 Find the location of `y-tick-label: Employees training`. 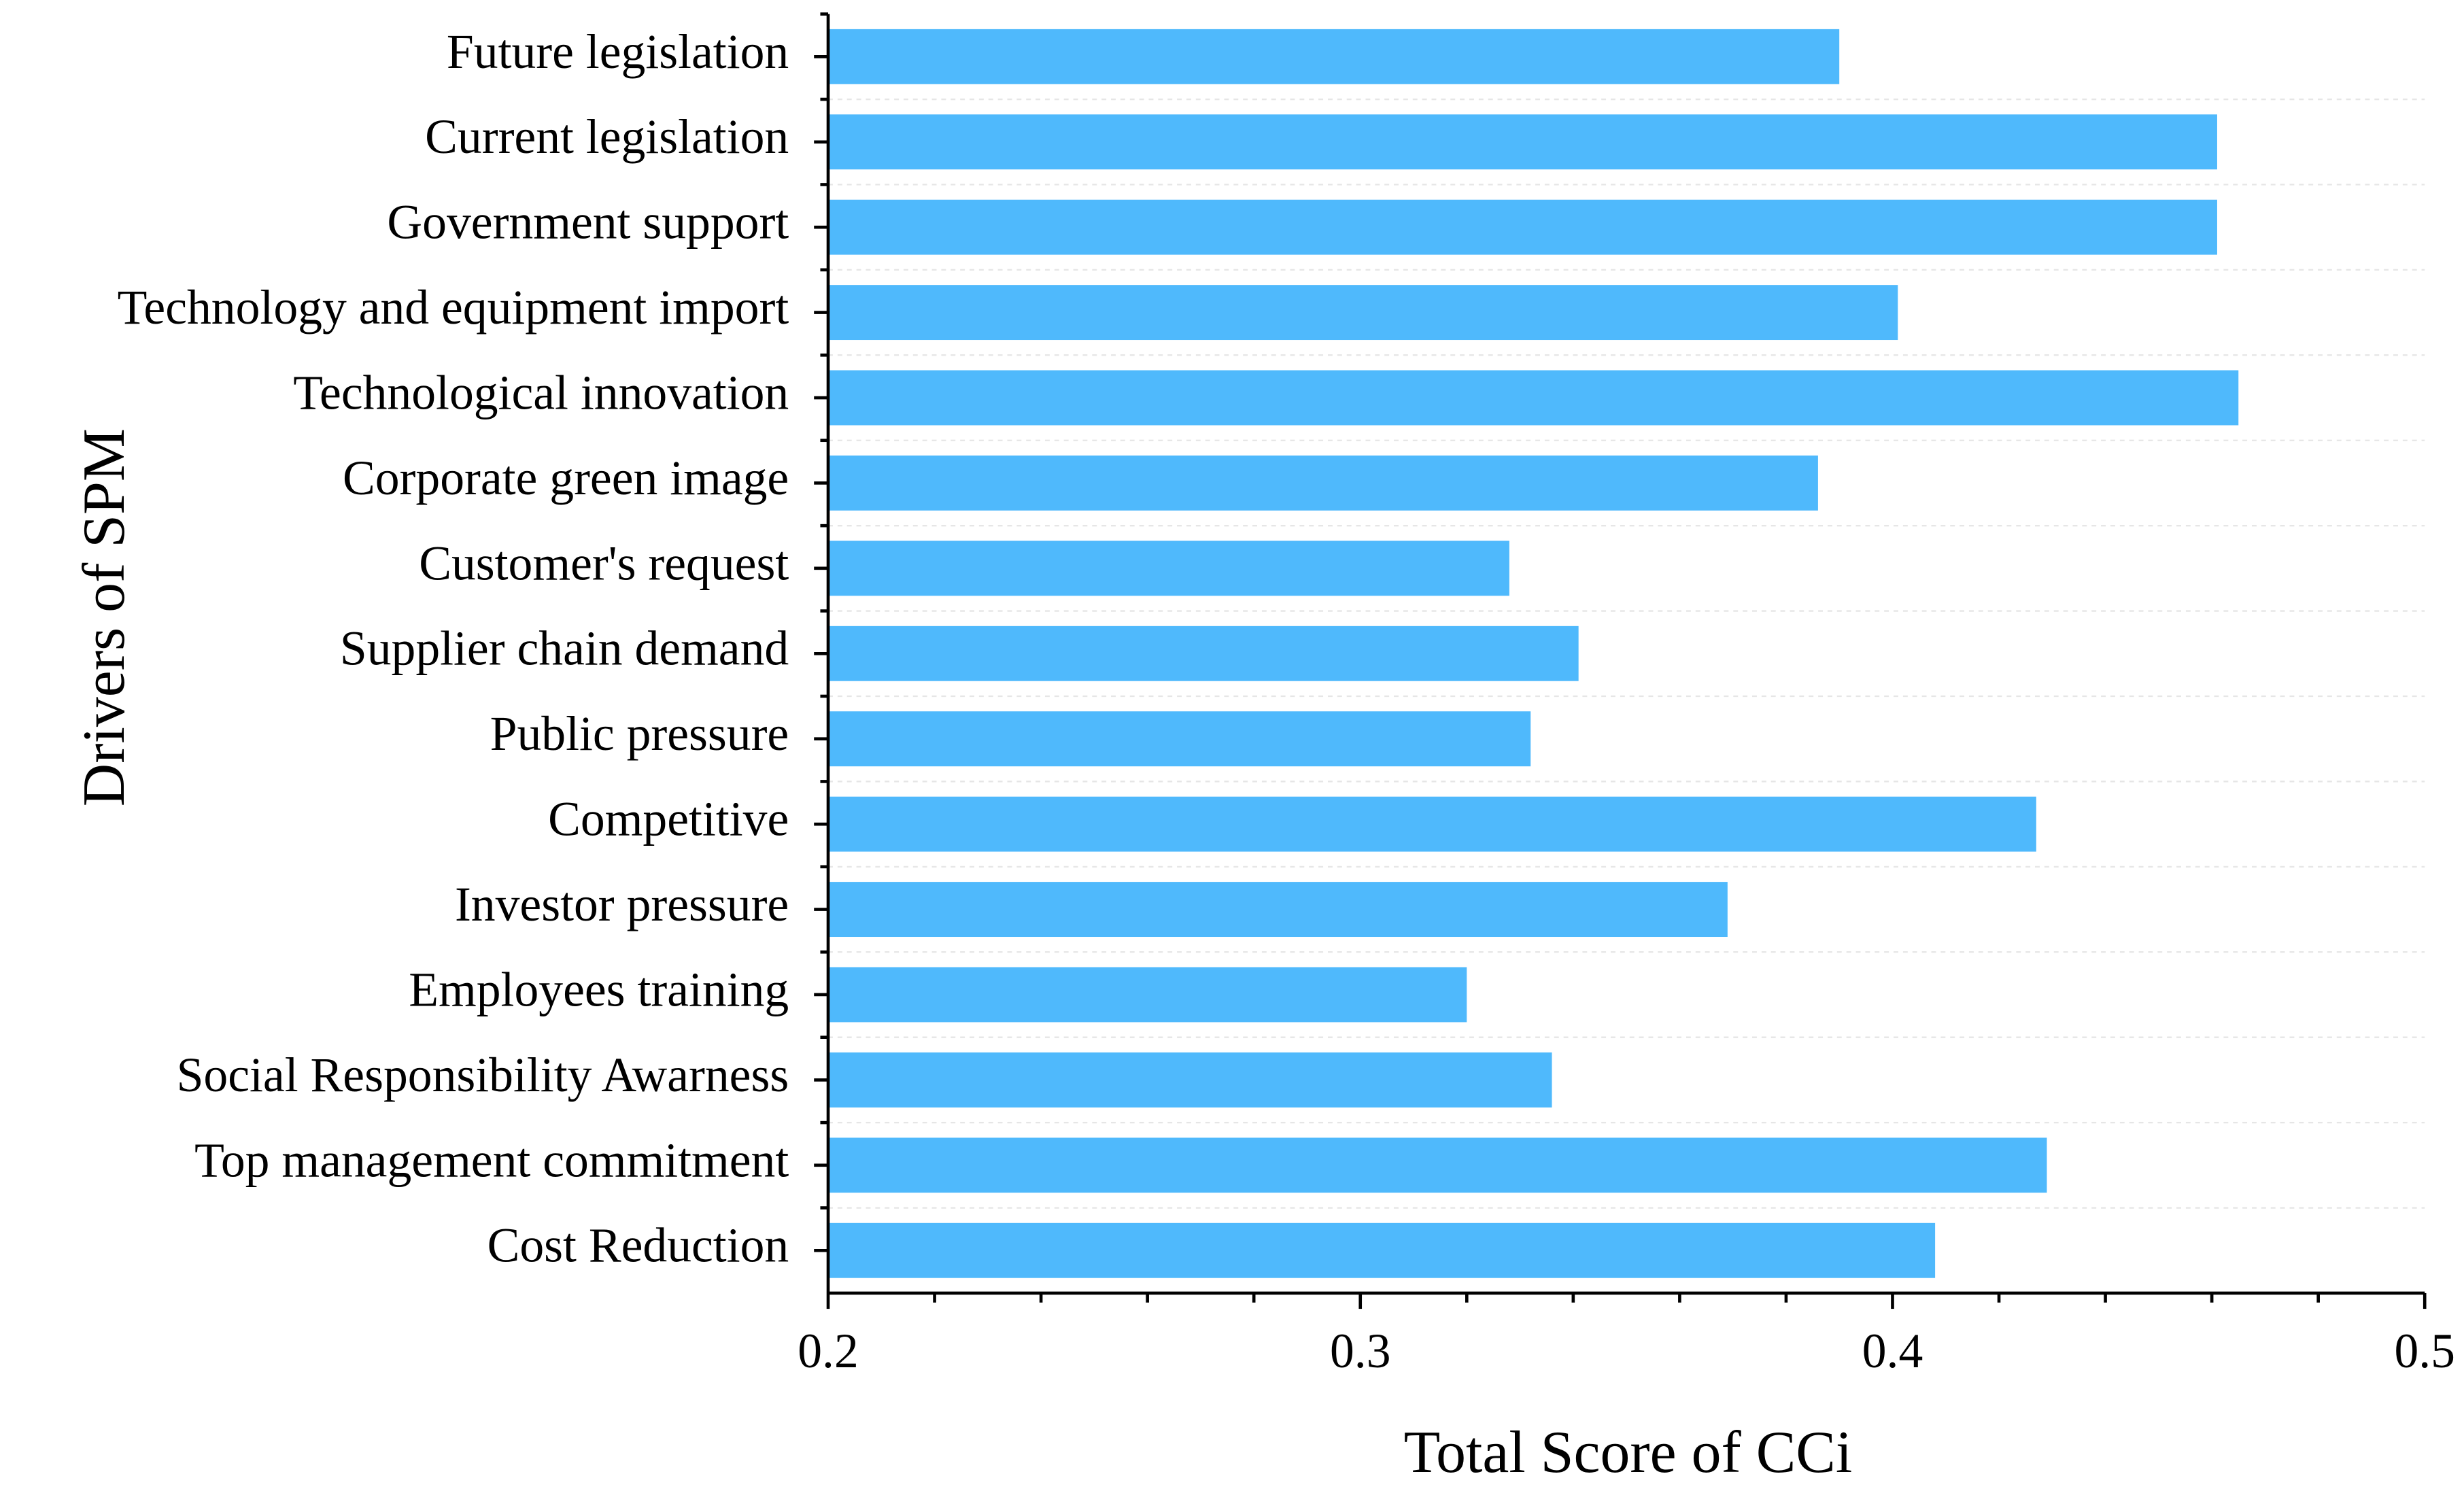

y-tick-label: Employees training is located at coordinates (599, 989).